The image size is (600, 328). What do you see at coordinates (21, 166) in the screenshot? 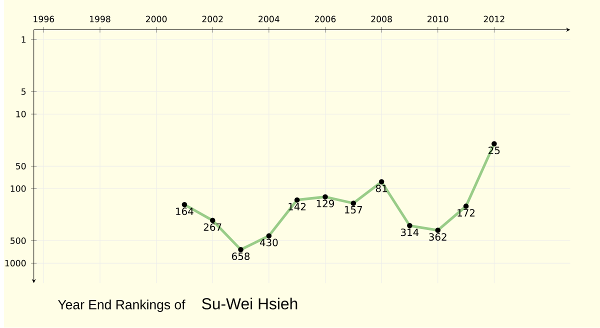
I see `y-tick-label: 50` at bounding box center [21, 166].